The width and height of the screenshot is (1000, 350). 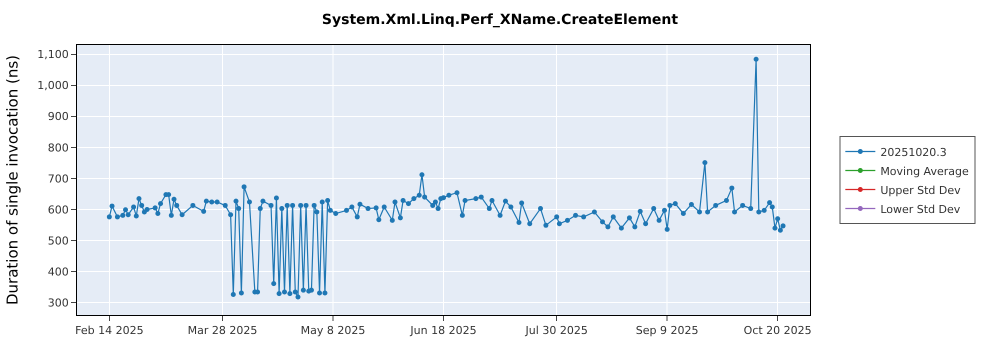 What do you see at coordinates (53, 55) in the screenshot?
I see `y-tick-label: 1,100` at bounding box center [53, 55].